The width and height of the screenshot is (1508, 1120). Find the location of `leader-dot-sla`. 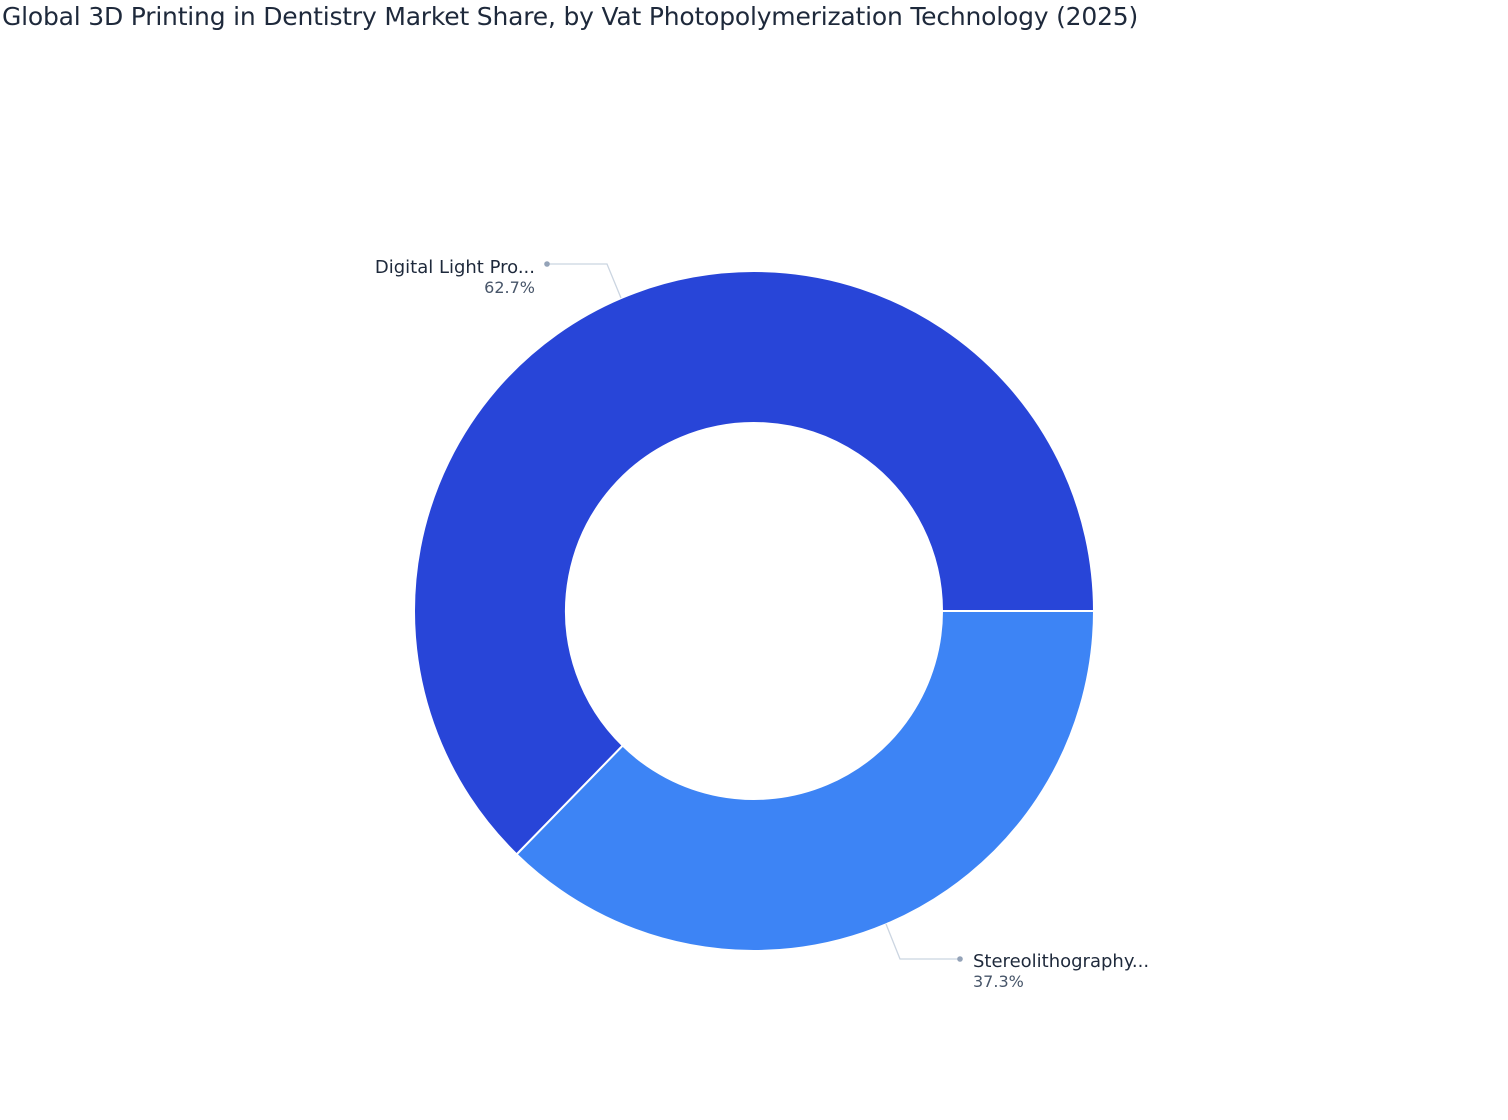

leader-dot-sla is located at coordinates (960, 959).